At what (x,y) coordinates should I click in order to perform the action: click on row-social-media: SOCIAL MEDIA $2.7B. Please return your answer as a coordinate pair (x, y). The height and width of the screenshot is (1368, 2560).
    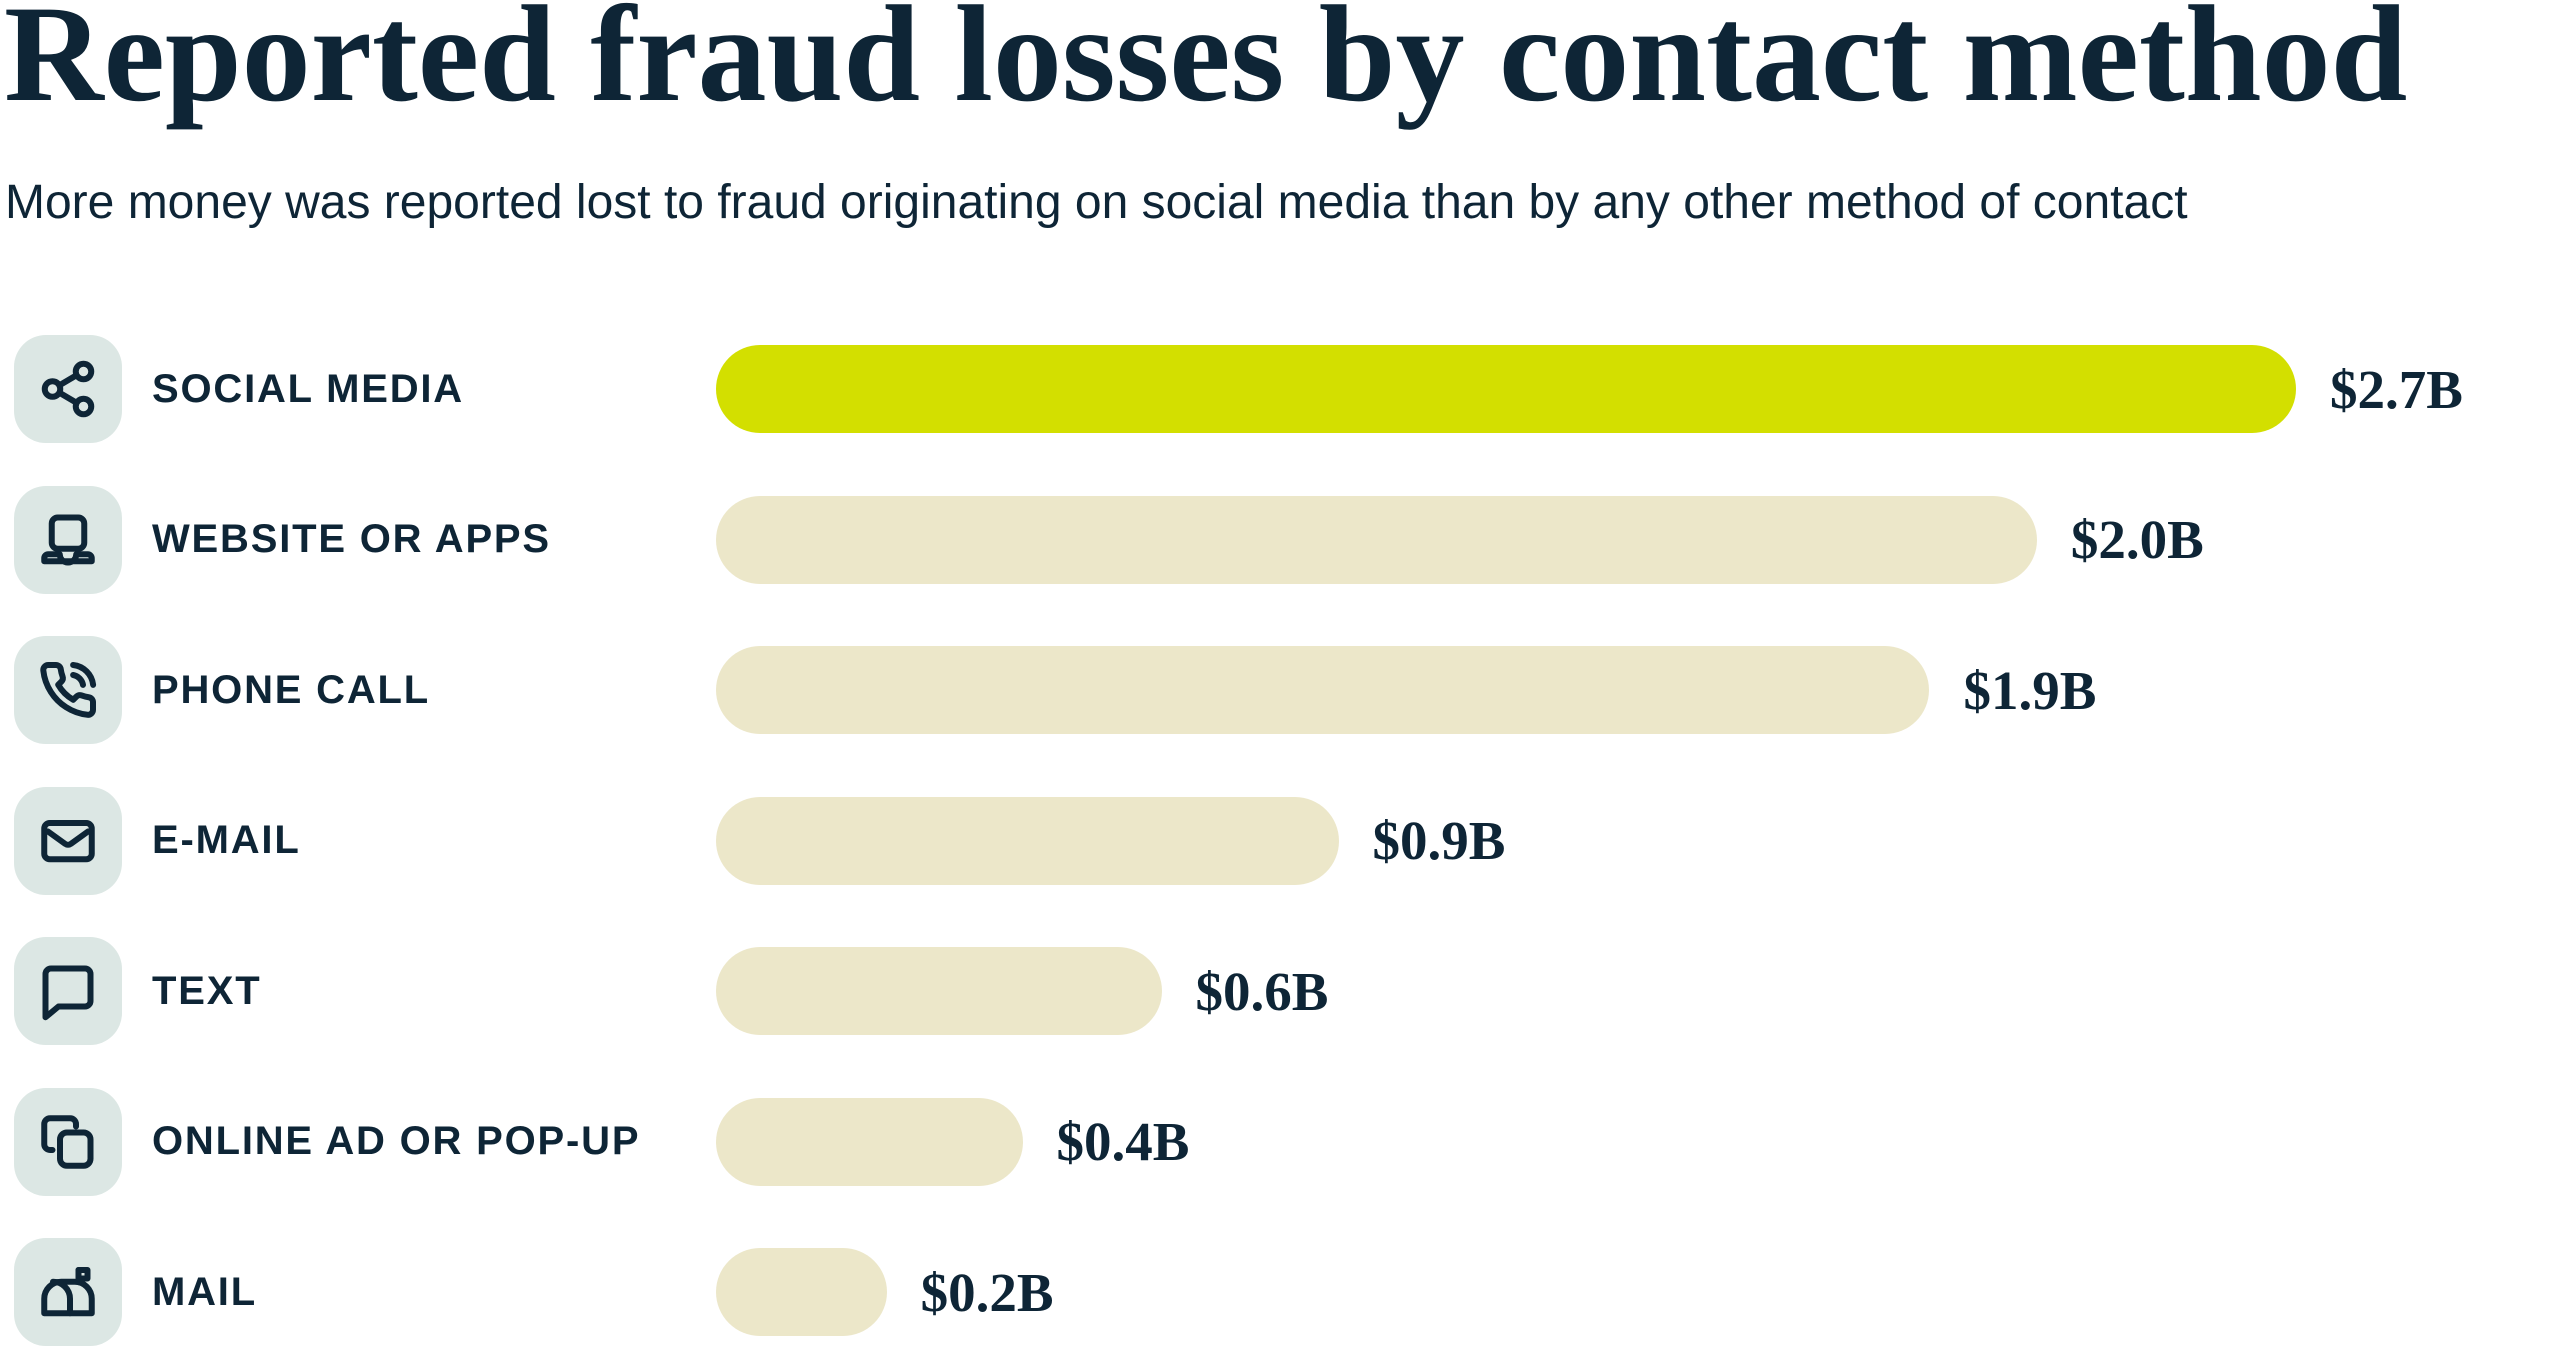
    Looking at the image, I should click on (1287, 389).